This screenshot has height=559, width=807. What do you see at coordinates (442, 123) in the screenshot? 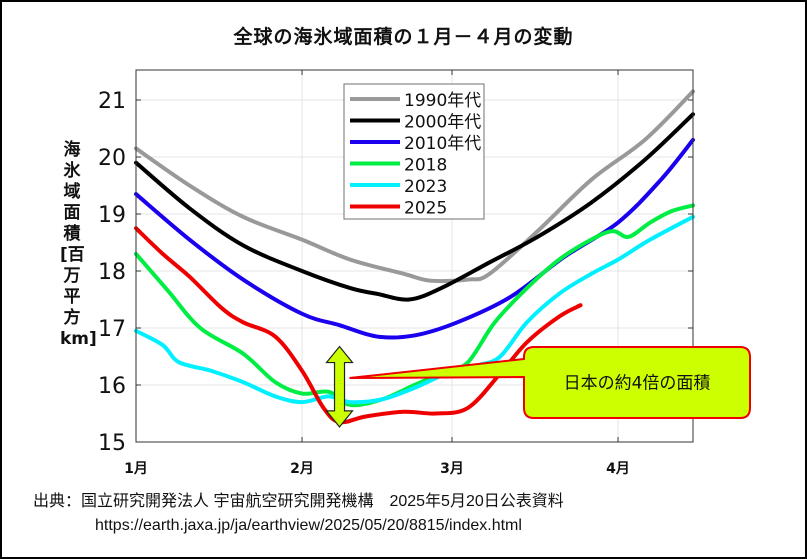
I see `legend-label: 2000年代` at bounding box center [442, 123].